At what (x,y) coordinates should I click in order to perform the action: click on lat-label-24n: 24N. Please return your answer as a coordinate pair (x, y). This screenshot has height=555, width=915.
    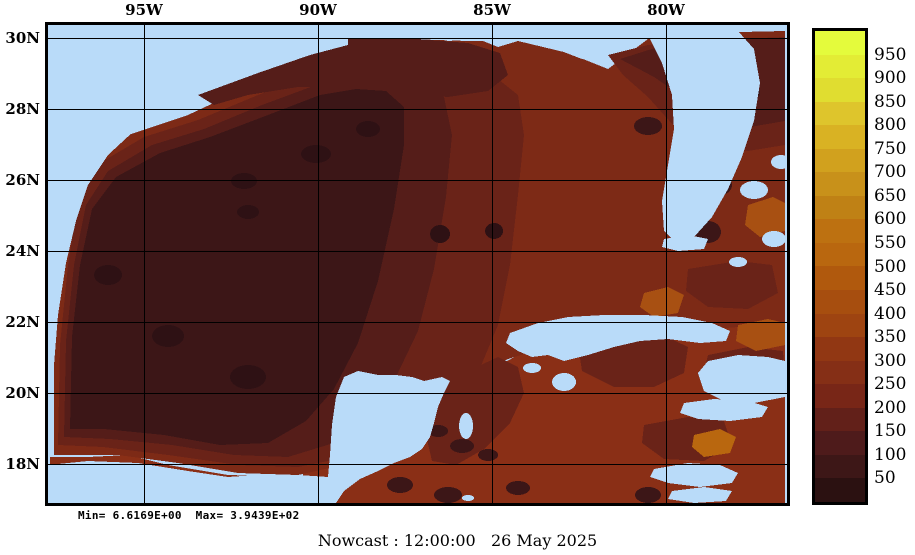
    Looking at the image, I should click on (22, 251).